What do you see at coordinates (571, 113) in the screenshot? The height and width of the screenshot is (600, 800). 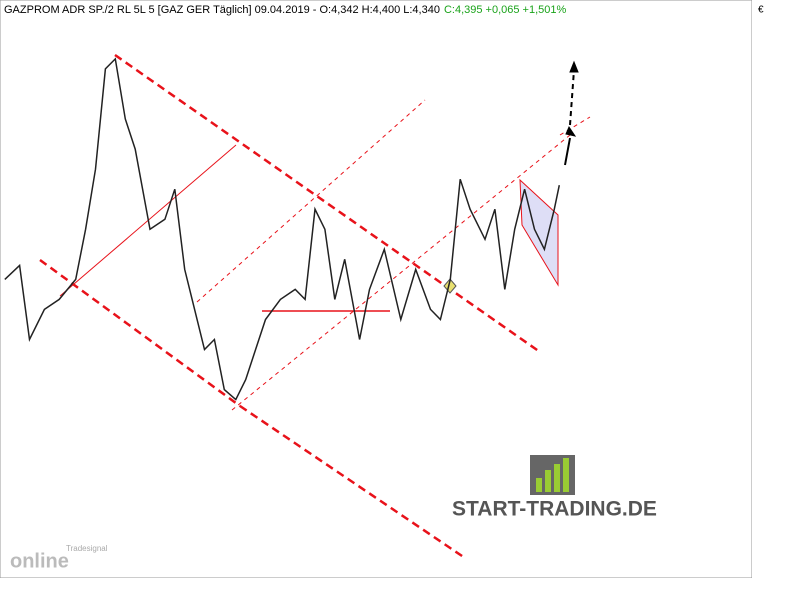 I see `arrow` at bounding box center [571, 113].